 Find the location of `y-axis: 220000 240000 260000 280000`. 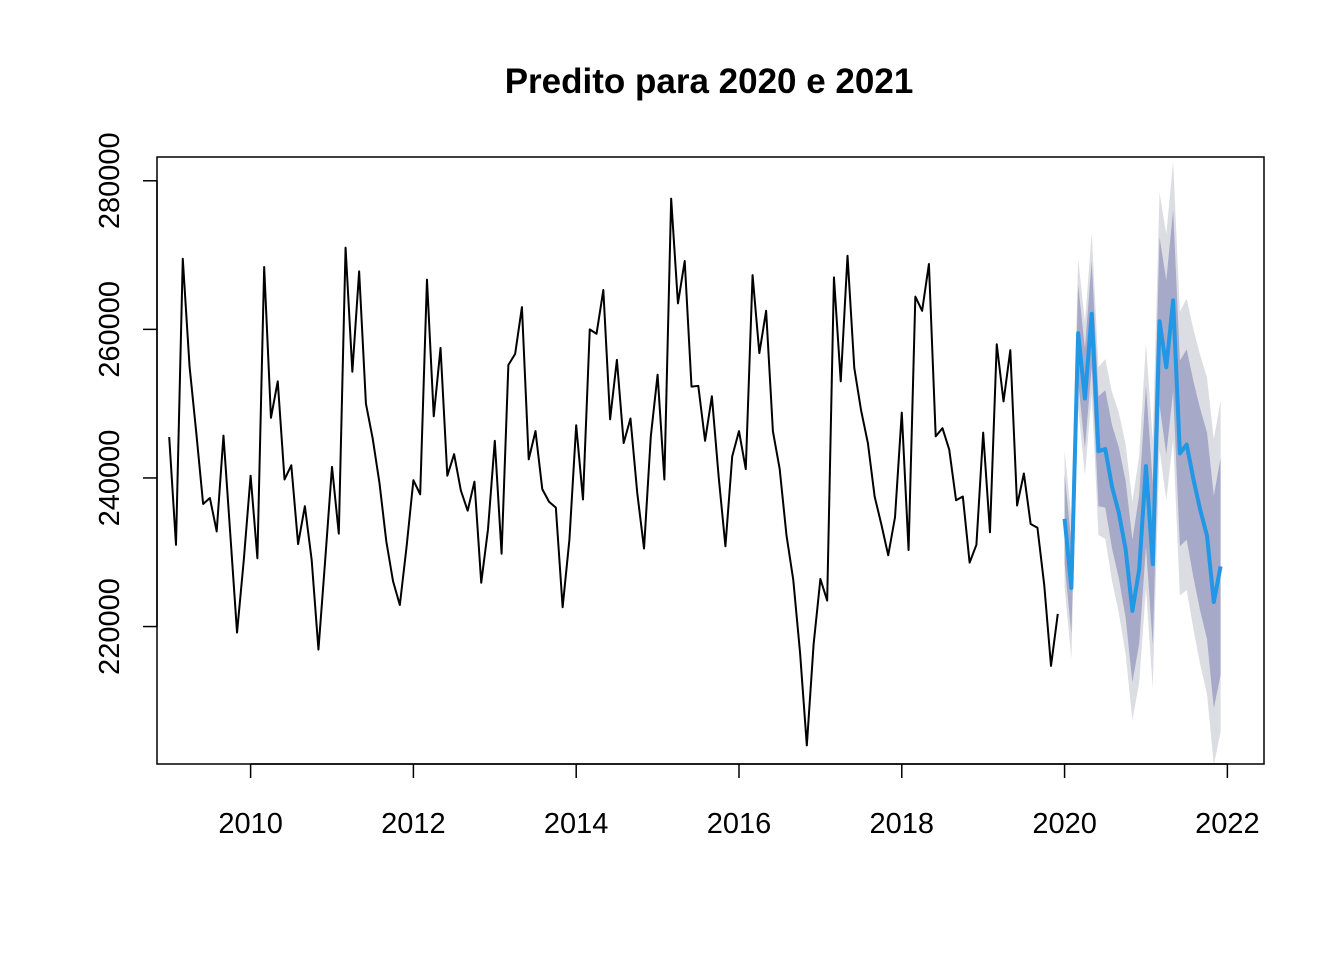

y-axis: 220000 240000 260000 280000 is located at coordinates (125, 403).